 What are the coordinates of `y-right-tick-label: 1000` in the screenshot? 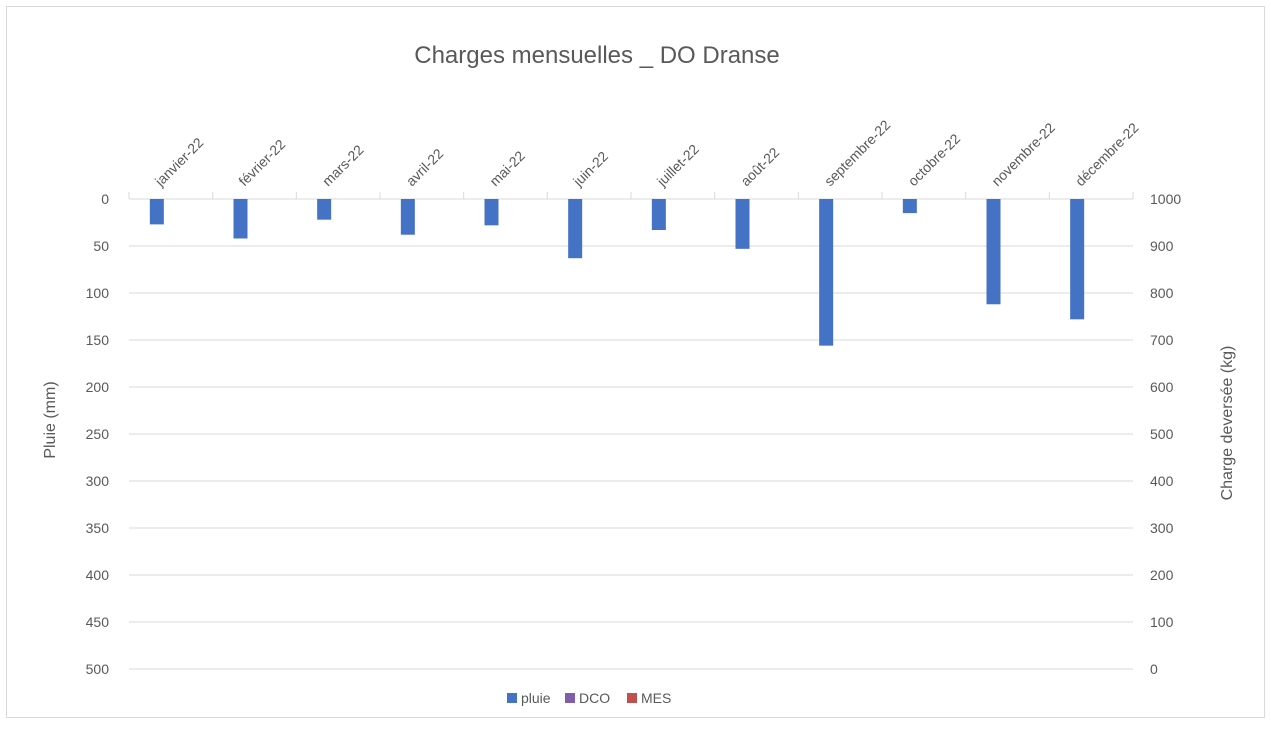 It's located at (1165, 199).